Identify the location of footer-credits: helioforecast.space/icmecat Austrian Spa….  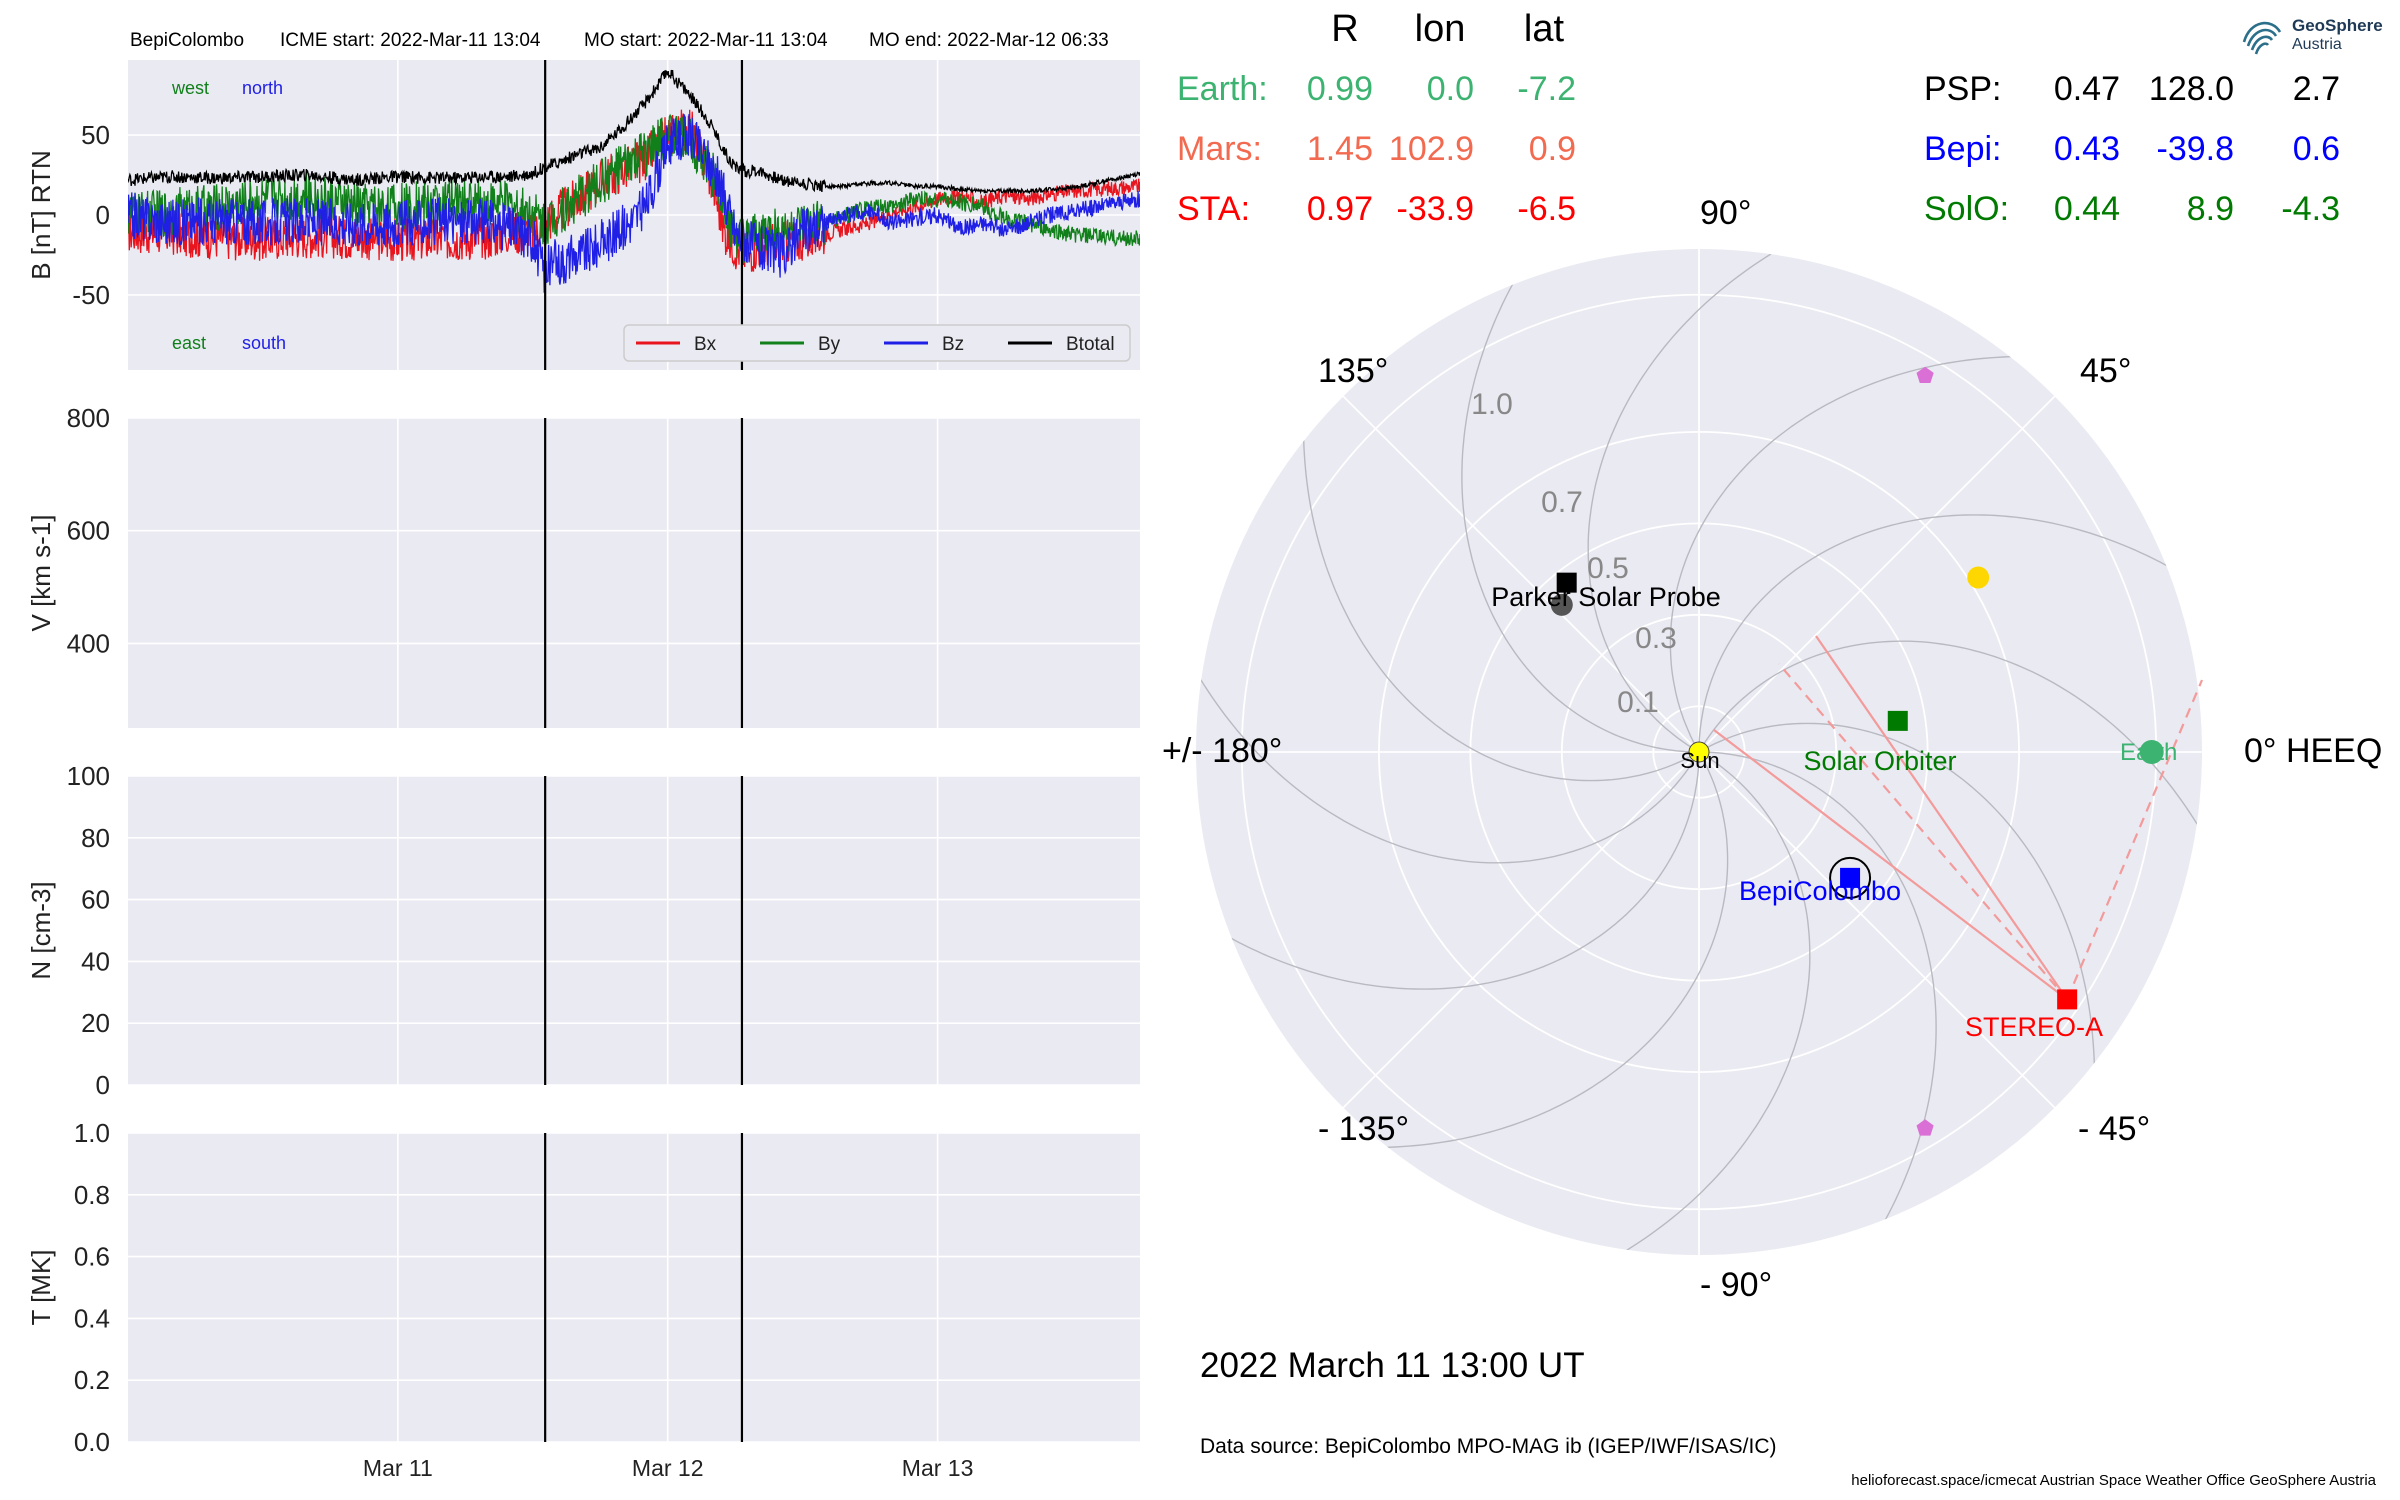
(2113, 1480).